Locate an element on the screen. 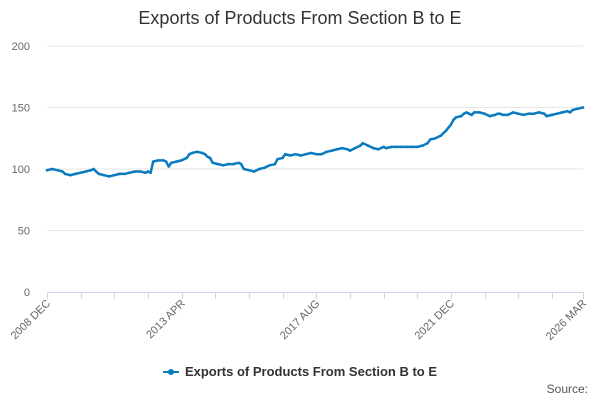  legend: Exports of Products From Section B to E is located at coordinates (300, 371).